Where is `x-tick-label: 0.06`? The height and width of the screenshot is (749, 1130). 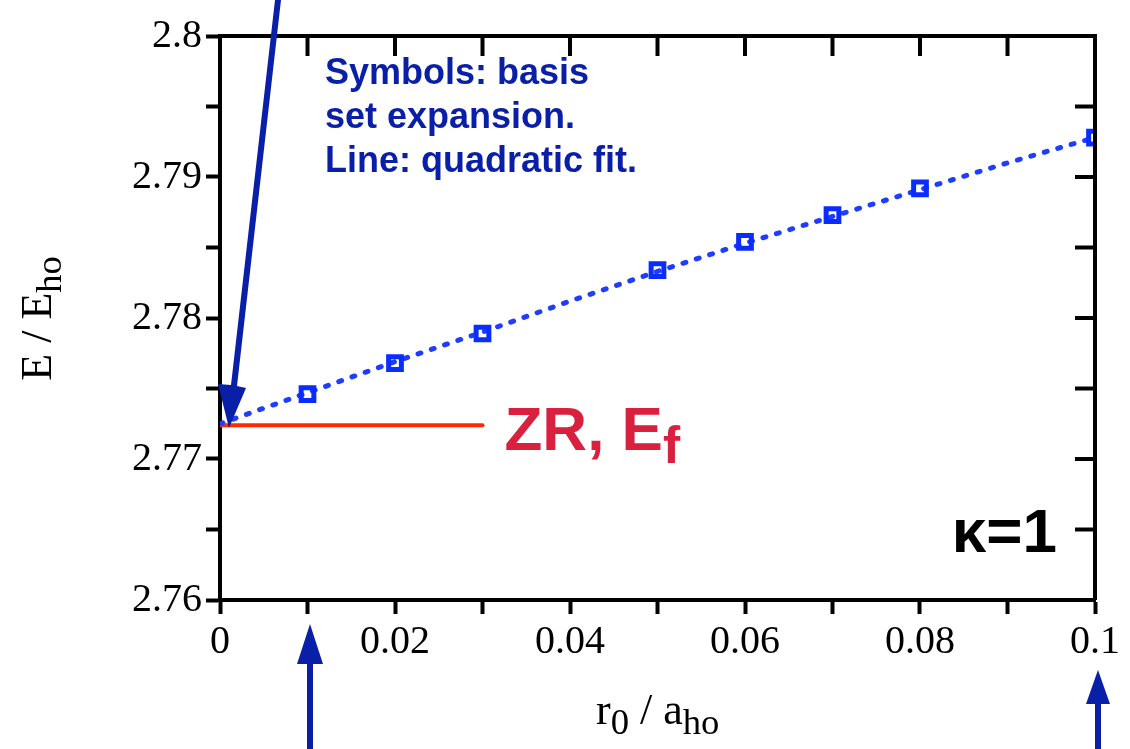
x-tick-label: 0.06 is located at coordinates (745, 639).